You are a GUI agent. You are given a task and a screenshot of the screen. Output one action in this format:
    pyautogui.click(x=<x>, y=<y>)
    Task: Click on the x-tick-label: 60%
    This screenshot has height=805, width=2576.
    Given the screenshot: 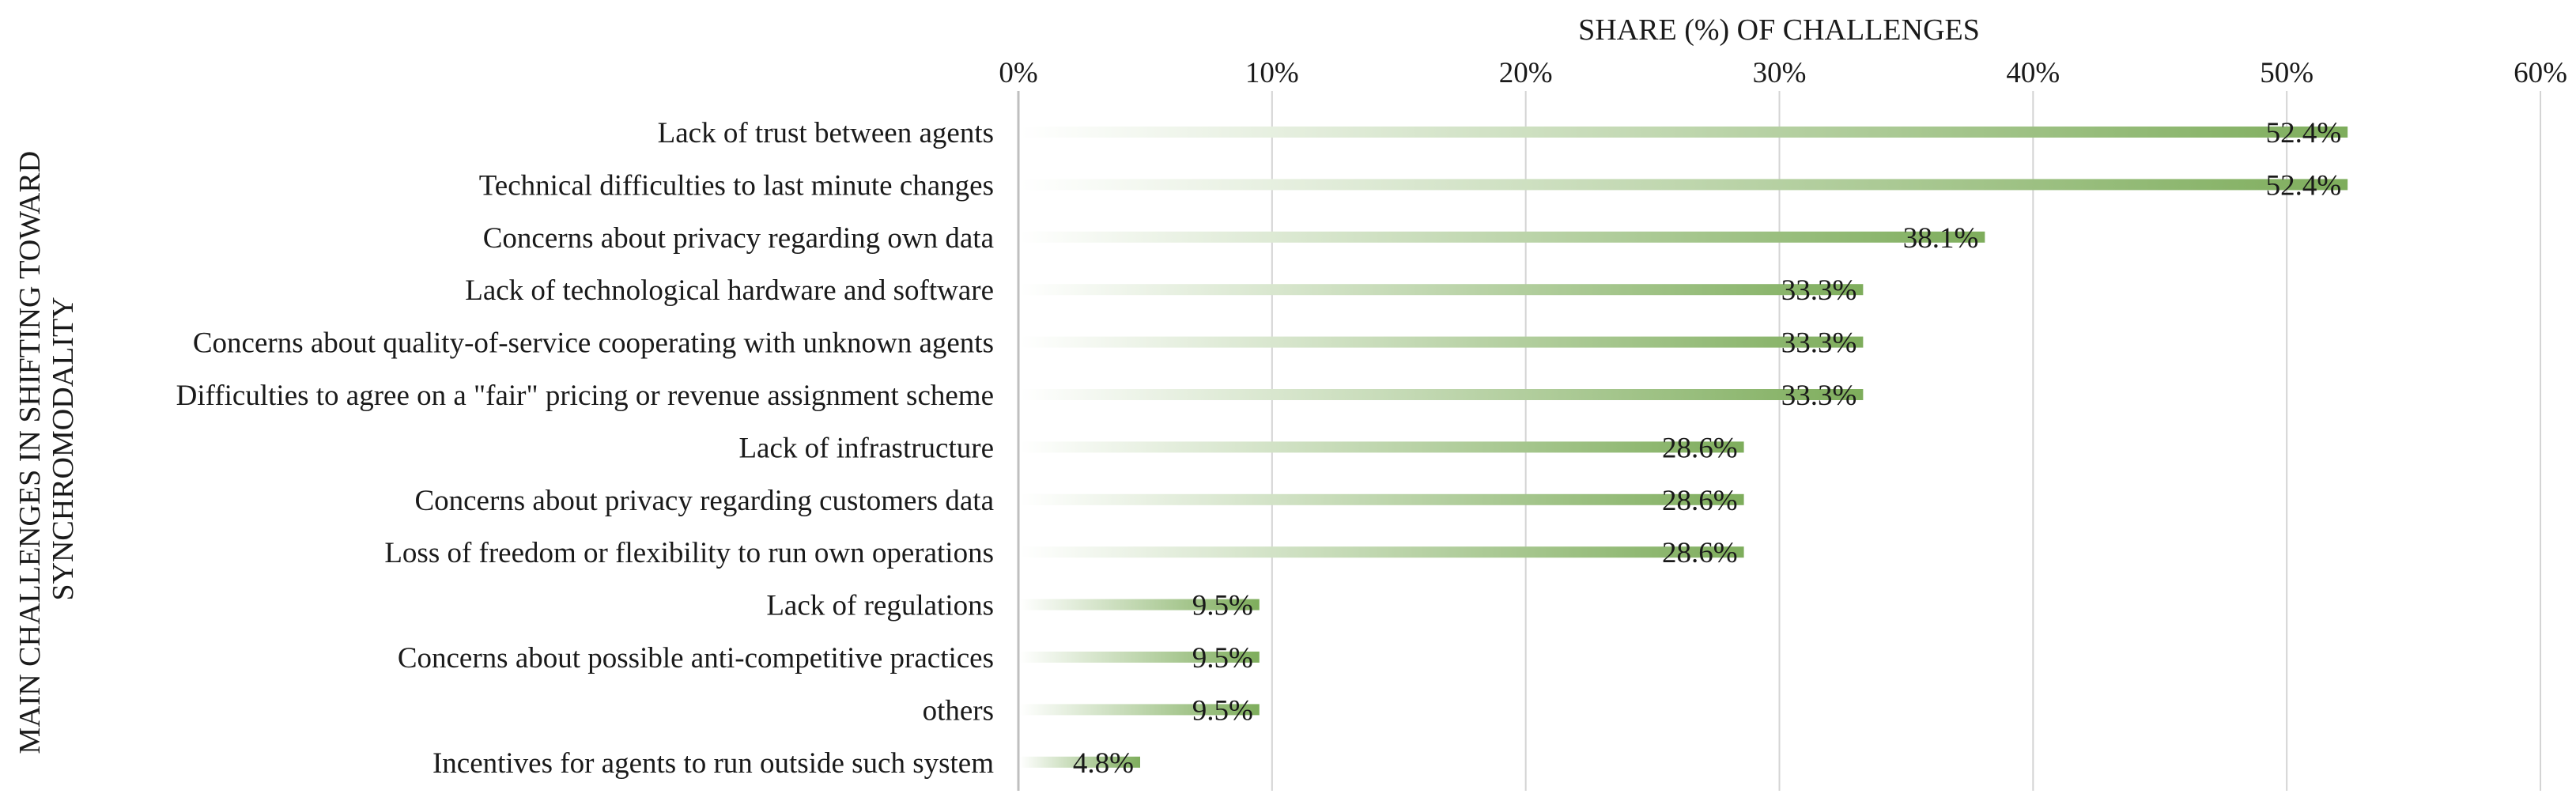 What is the action you would take?
    pyautogui.click(x=2540, y=73)
    